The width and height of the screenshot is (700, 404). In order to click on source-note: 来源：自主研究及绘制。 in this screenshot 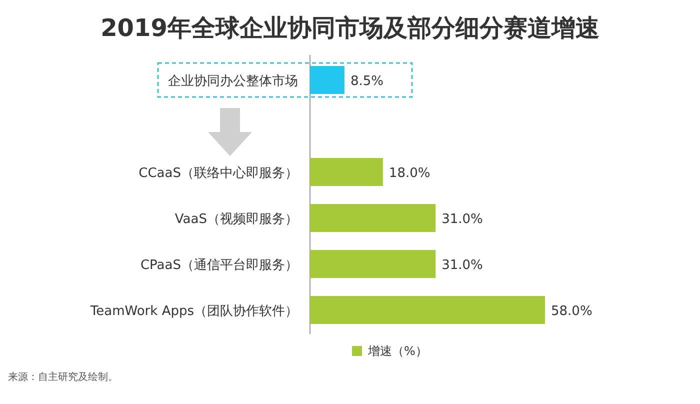, I will do `click(63, 377)`.